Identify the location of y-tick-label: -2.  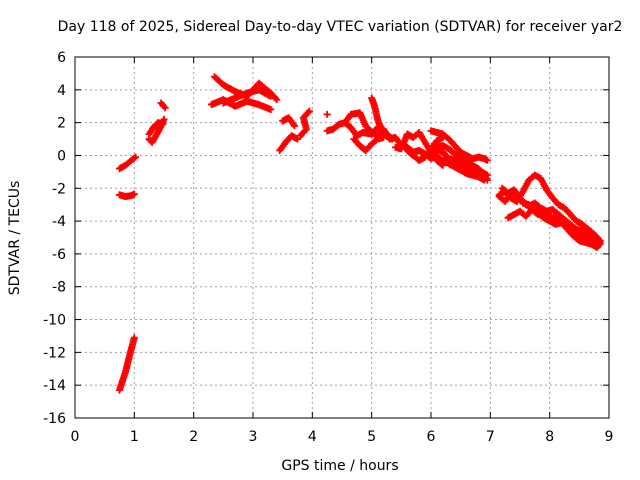
(59, 189).